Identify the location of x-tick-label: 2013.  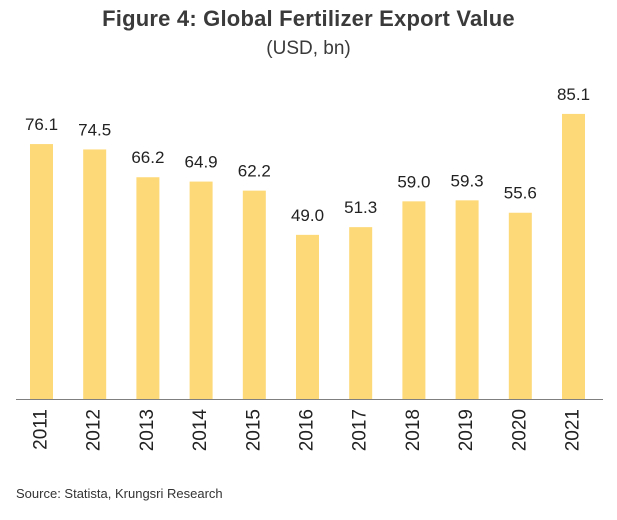
(147, 430).